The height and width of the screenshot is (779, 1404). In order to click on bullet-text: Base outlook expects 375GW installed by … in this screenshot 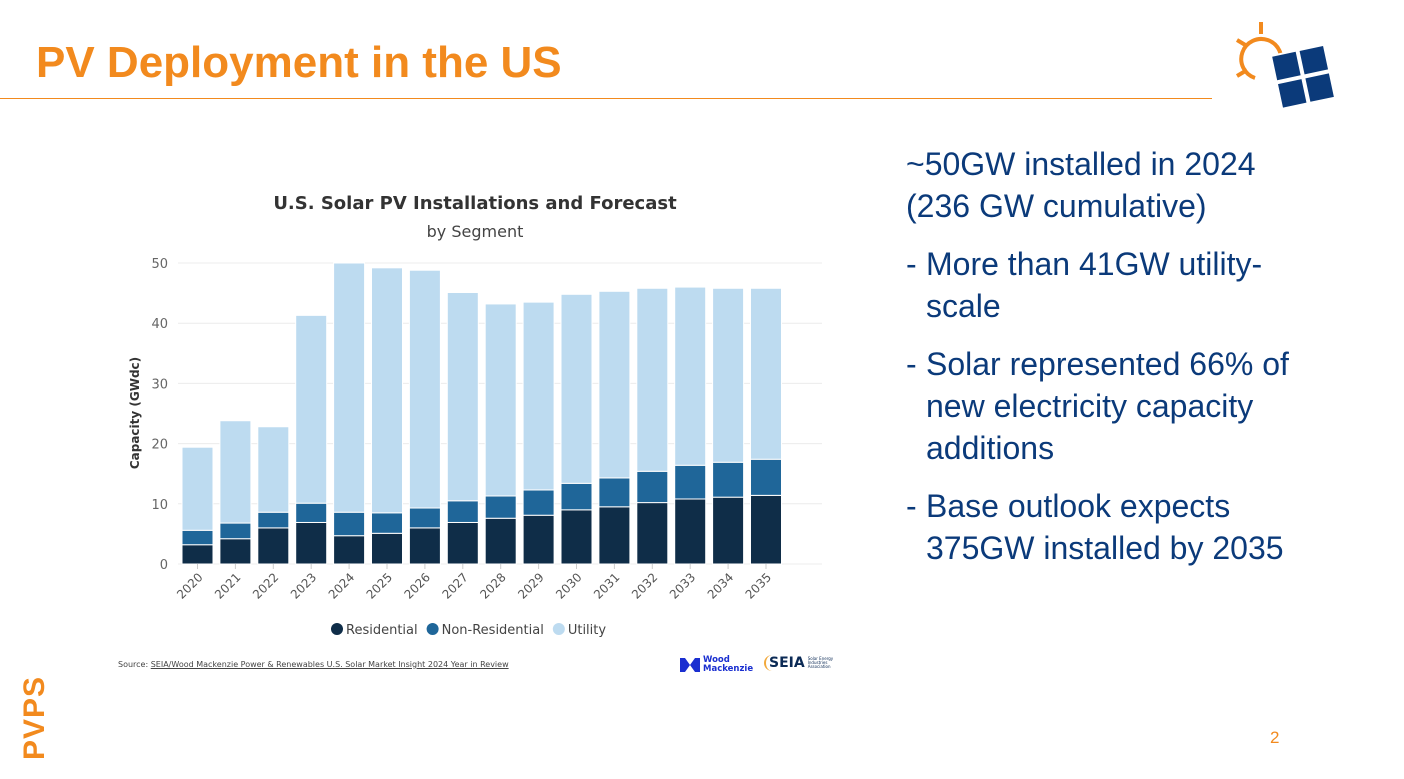, I will do `click(1105, 527)`.